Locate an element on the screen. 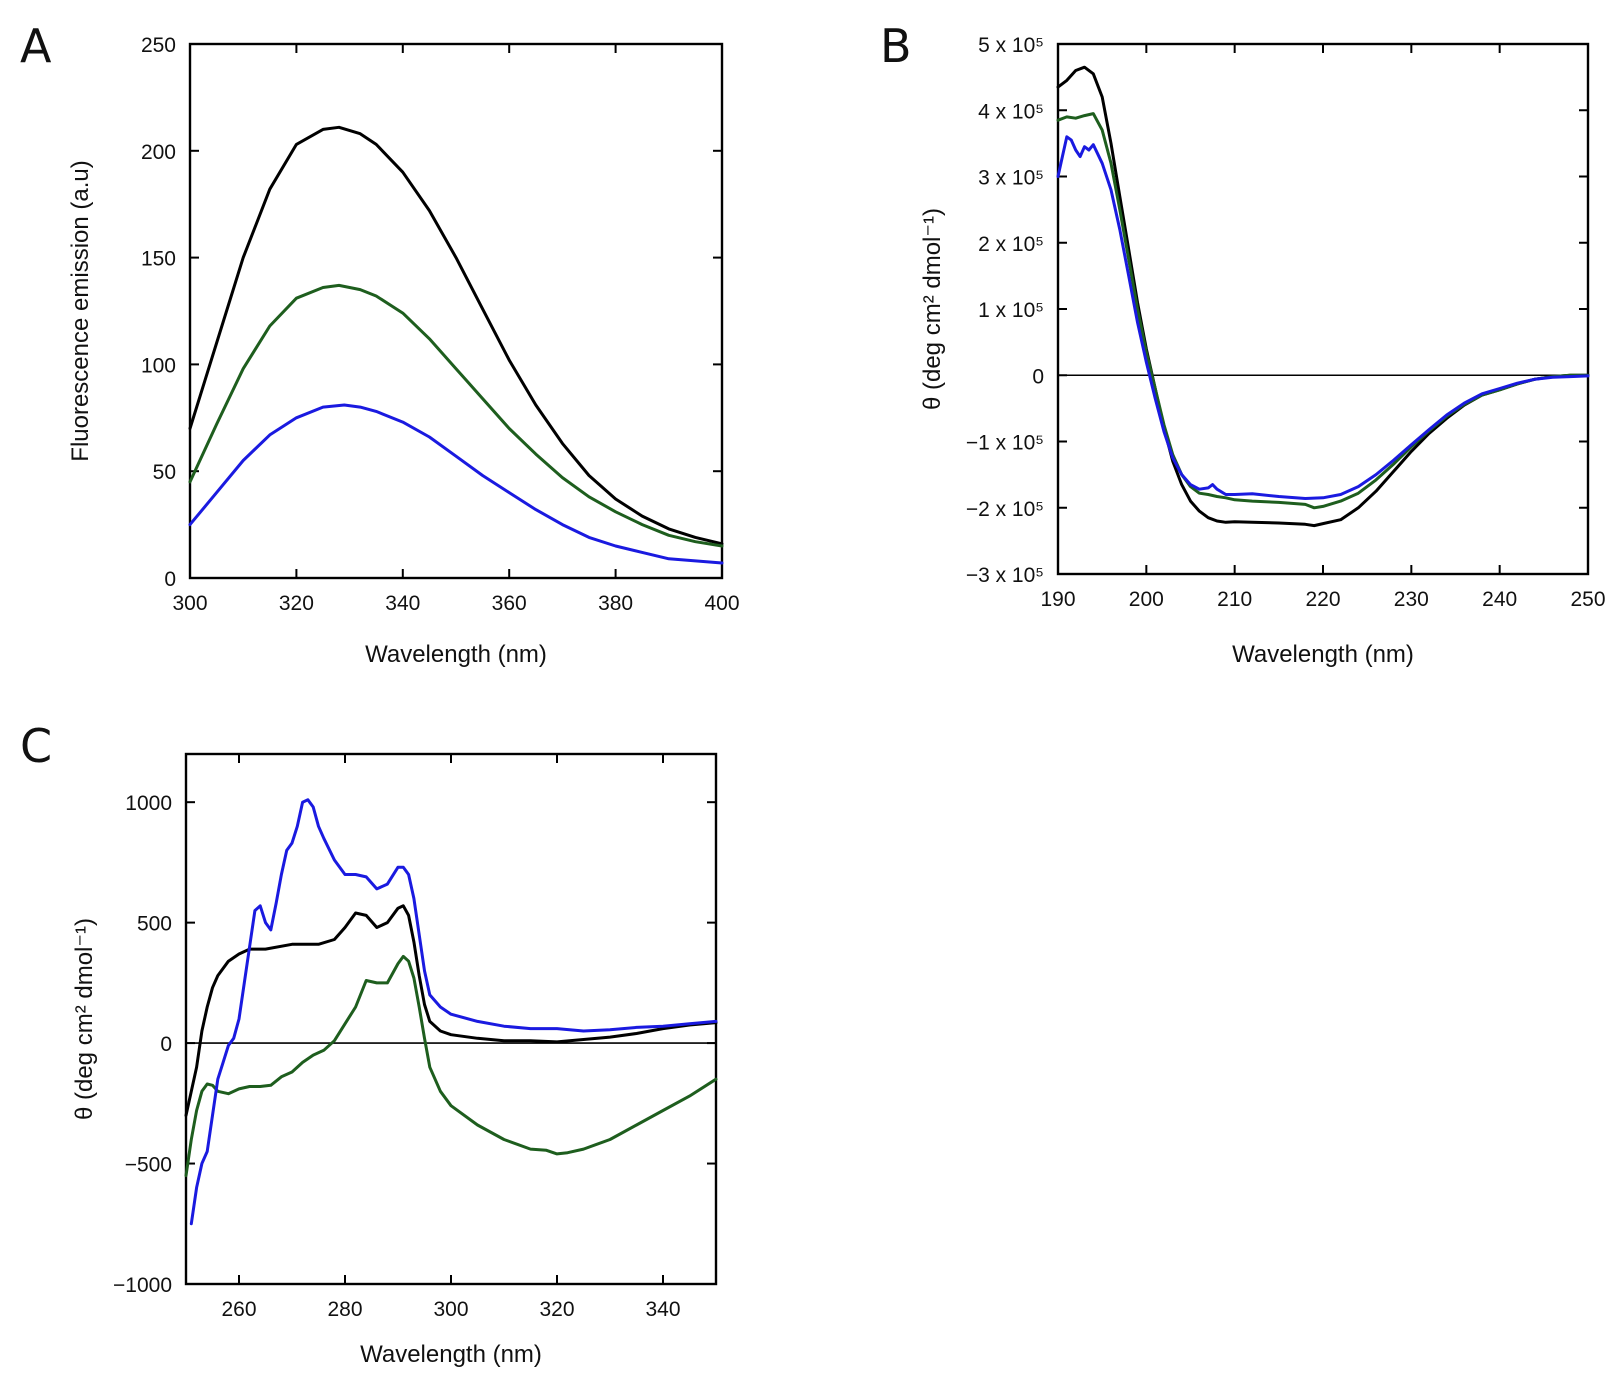 Image resolution: width=1622 pixels, height=1381 pixels. y-tick-label: −3 x 10⁵ is located at coordinates (1005, 575).